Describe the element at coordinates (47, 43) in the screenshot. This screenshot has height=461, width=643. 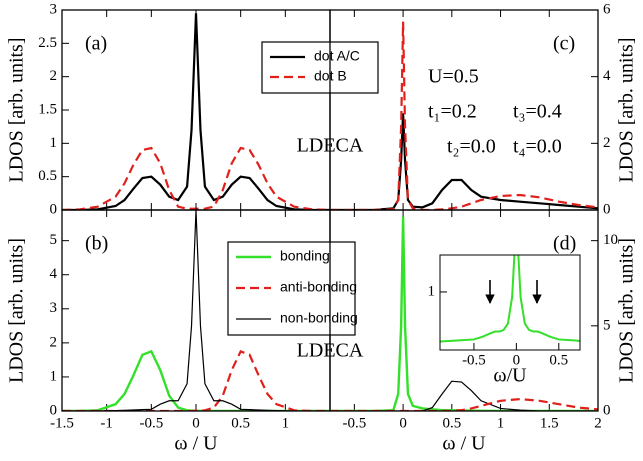
I see `y-tick-label: 2.5` at that location.